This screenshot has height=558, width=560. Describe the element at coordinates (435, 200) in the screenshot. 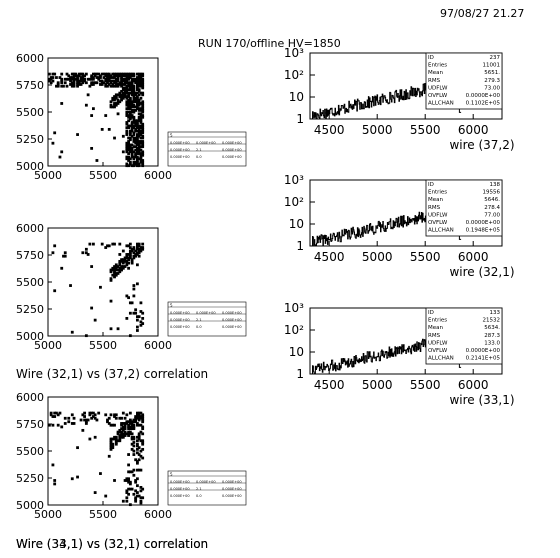

I see `stats-key: Mean` at that location.